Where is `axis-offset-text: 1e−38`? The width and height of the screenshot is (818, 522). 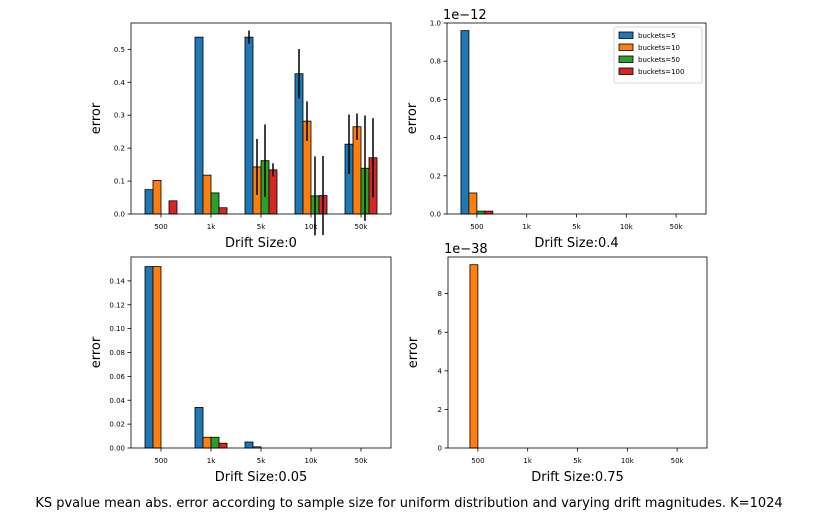
axis-offset-text: 1e−38 is located at coordinates (466, 249).